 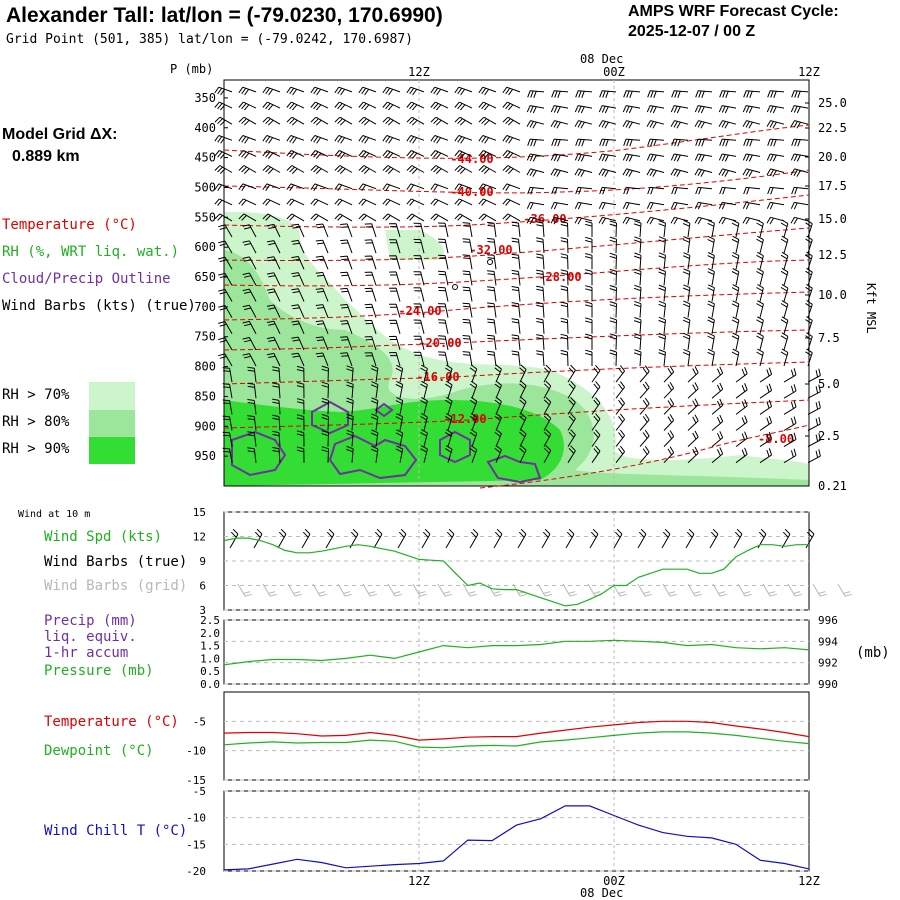 What do you see at coordinates (809, 72) in the screenshot?
I see `top-time-tick: 12Z` at bounding box center [809, 72].